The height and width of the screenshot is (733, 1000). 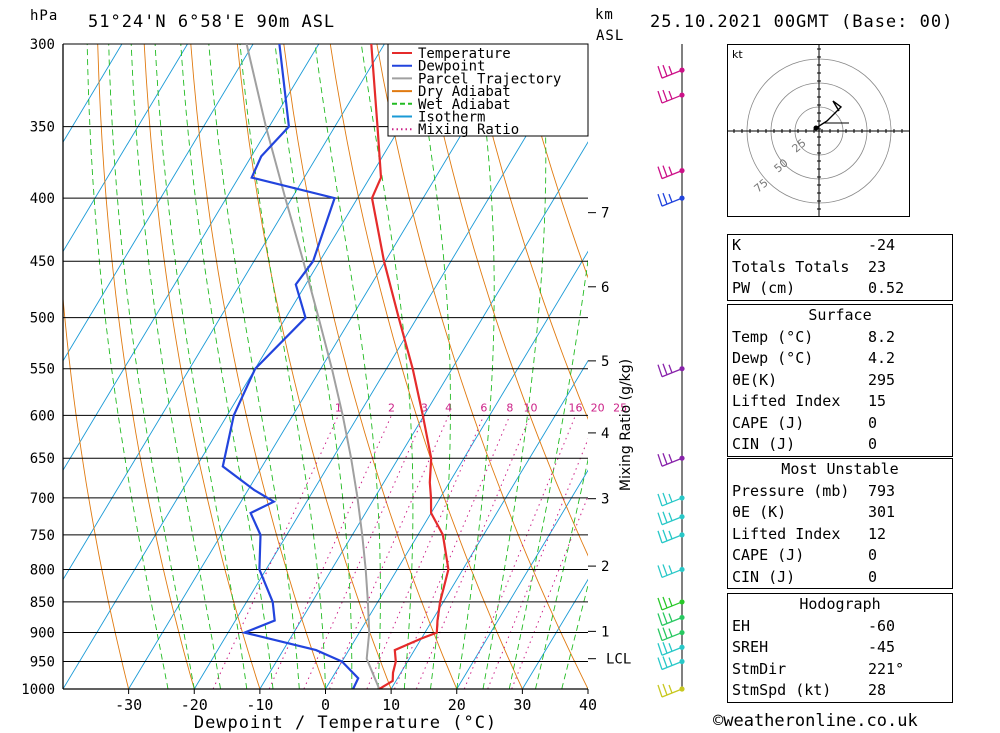 I want to click on surface-row: Temp (°C) 8.2, so click(x=840, y=338).